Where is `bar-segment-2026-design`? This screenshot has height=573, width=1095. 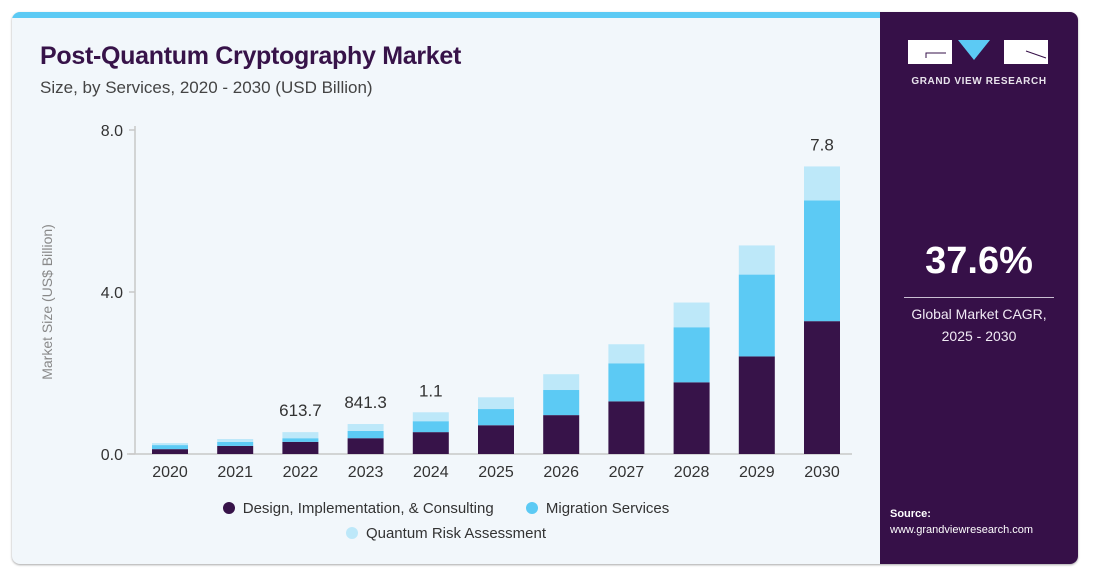 bar-segment-2026-design is located at coordinates (561, 434).